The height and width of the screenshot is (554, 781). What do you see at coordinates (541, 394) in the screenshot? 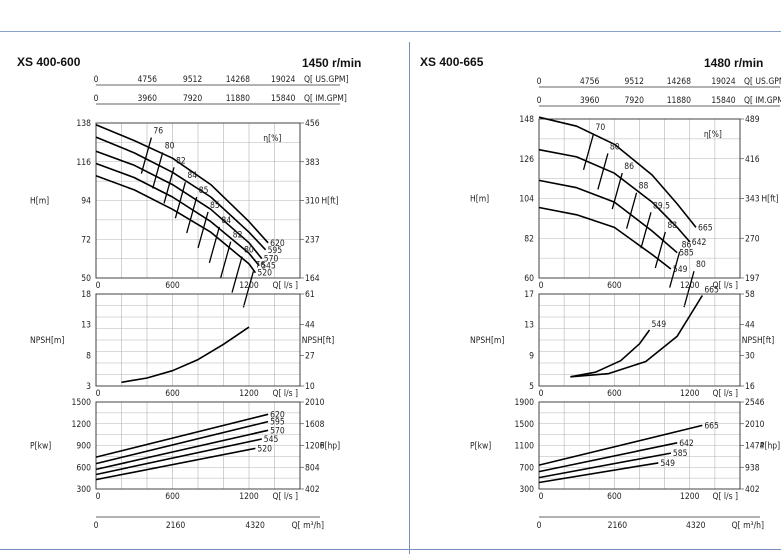
I see `c1-npsh-xtick: 0` at bounding box center [541, 394].